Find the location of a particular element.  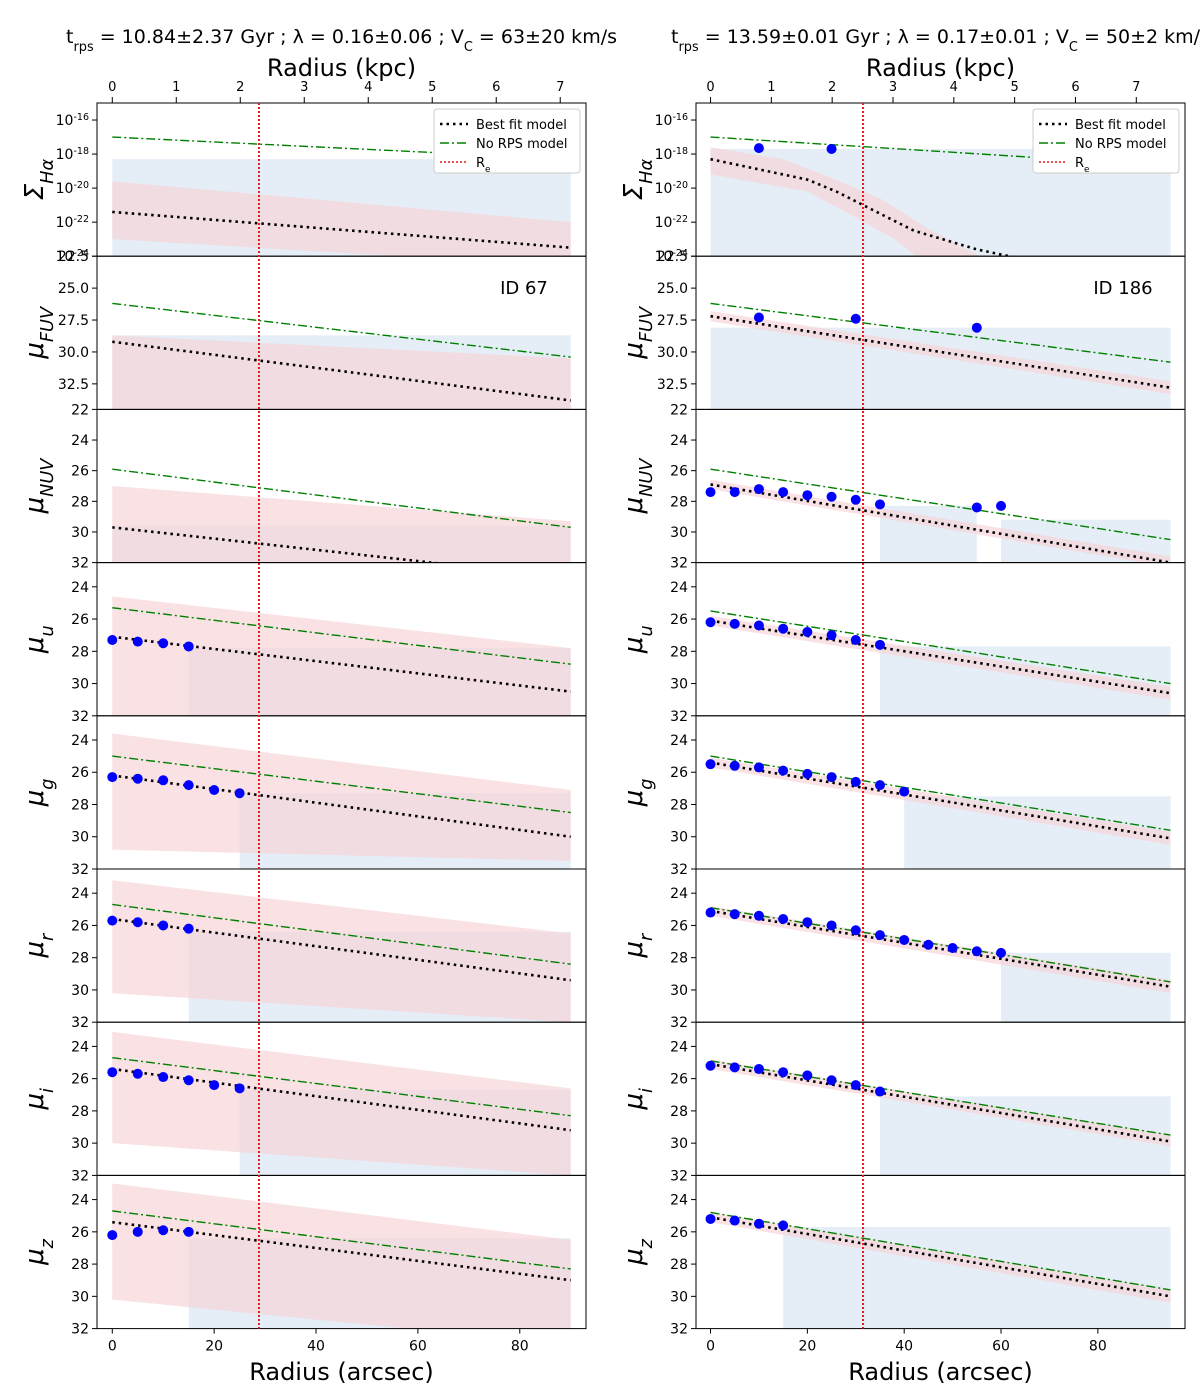

y-axis-label-mu_g: μg is located at coordinates (39, 793).